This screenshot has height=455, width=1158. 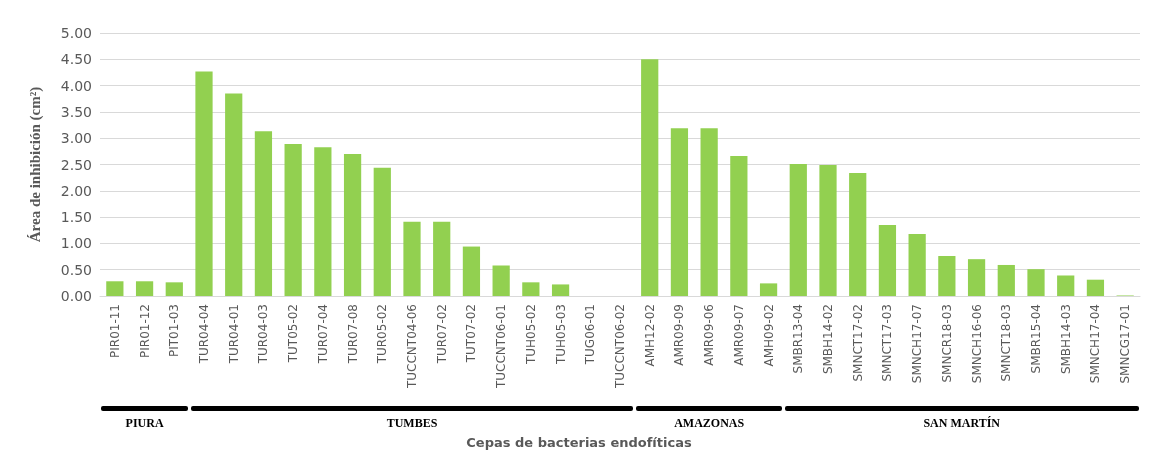 What do you see at coordinates (76, 59) in the screenshot?
I see `y-tick-label: 4.50` at bounding box center [76, 59].